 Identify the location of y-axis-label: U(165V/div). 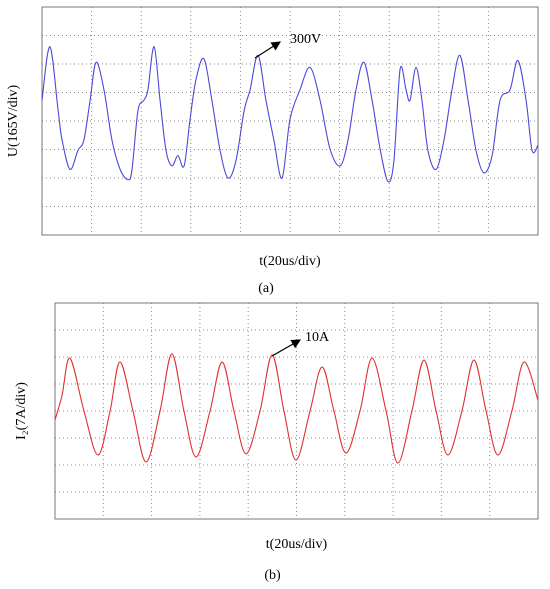
(13, 121).